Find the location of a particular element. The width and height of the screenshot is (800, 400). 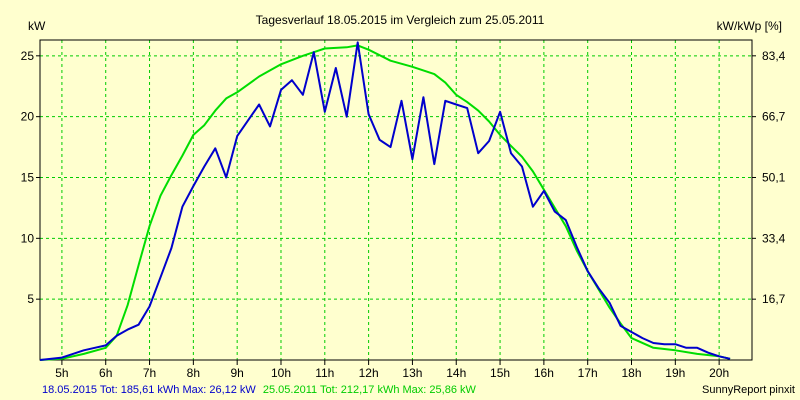

y-tick-label-left: 15 is located at coordinates (28, 177).